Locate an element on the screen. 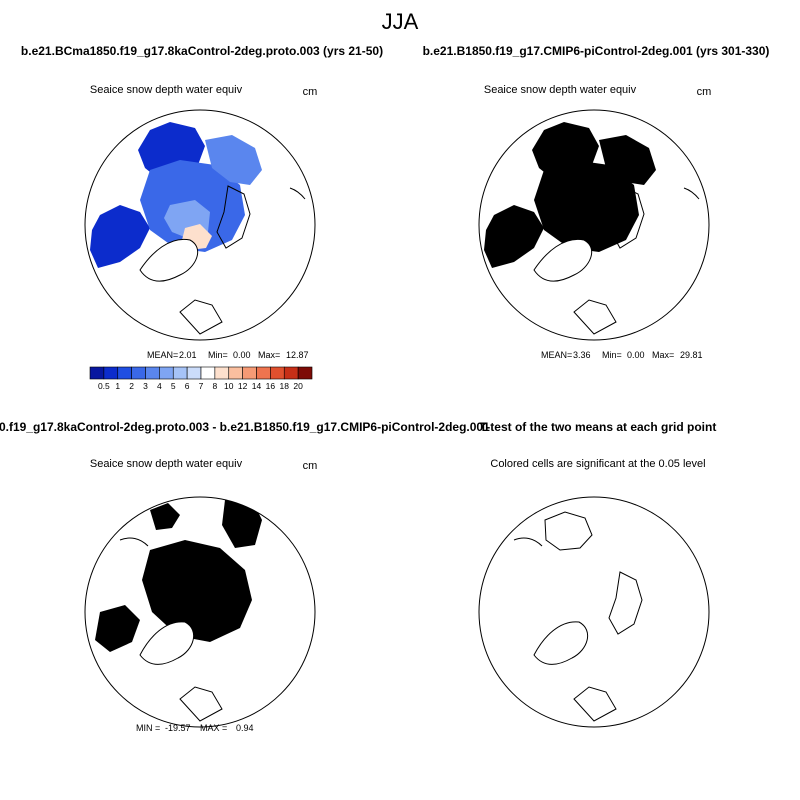 The image size is (800, 800). colorbar-tick-label: 18 is located at coordinates (285, 386).